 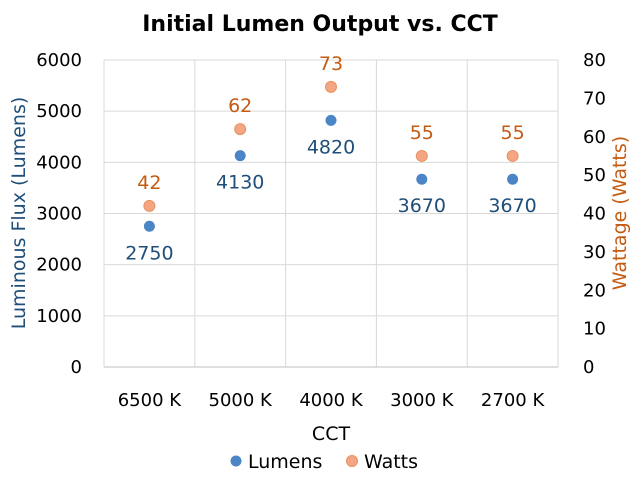 What do you see at coordinates (19, 213) in the screenshot?
I see `y-axis-left-label: Luminous Flux (Lumens)` at bounding box center [19, 213].